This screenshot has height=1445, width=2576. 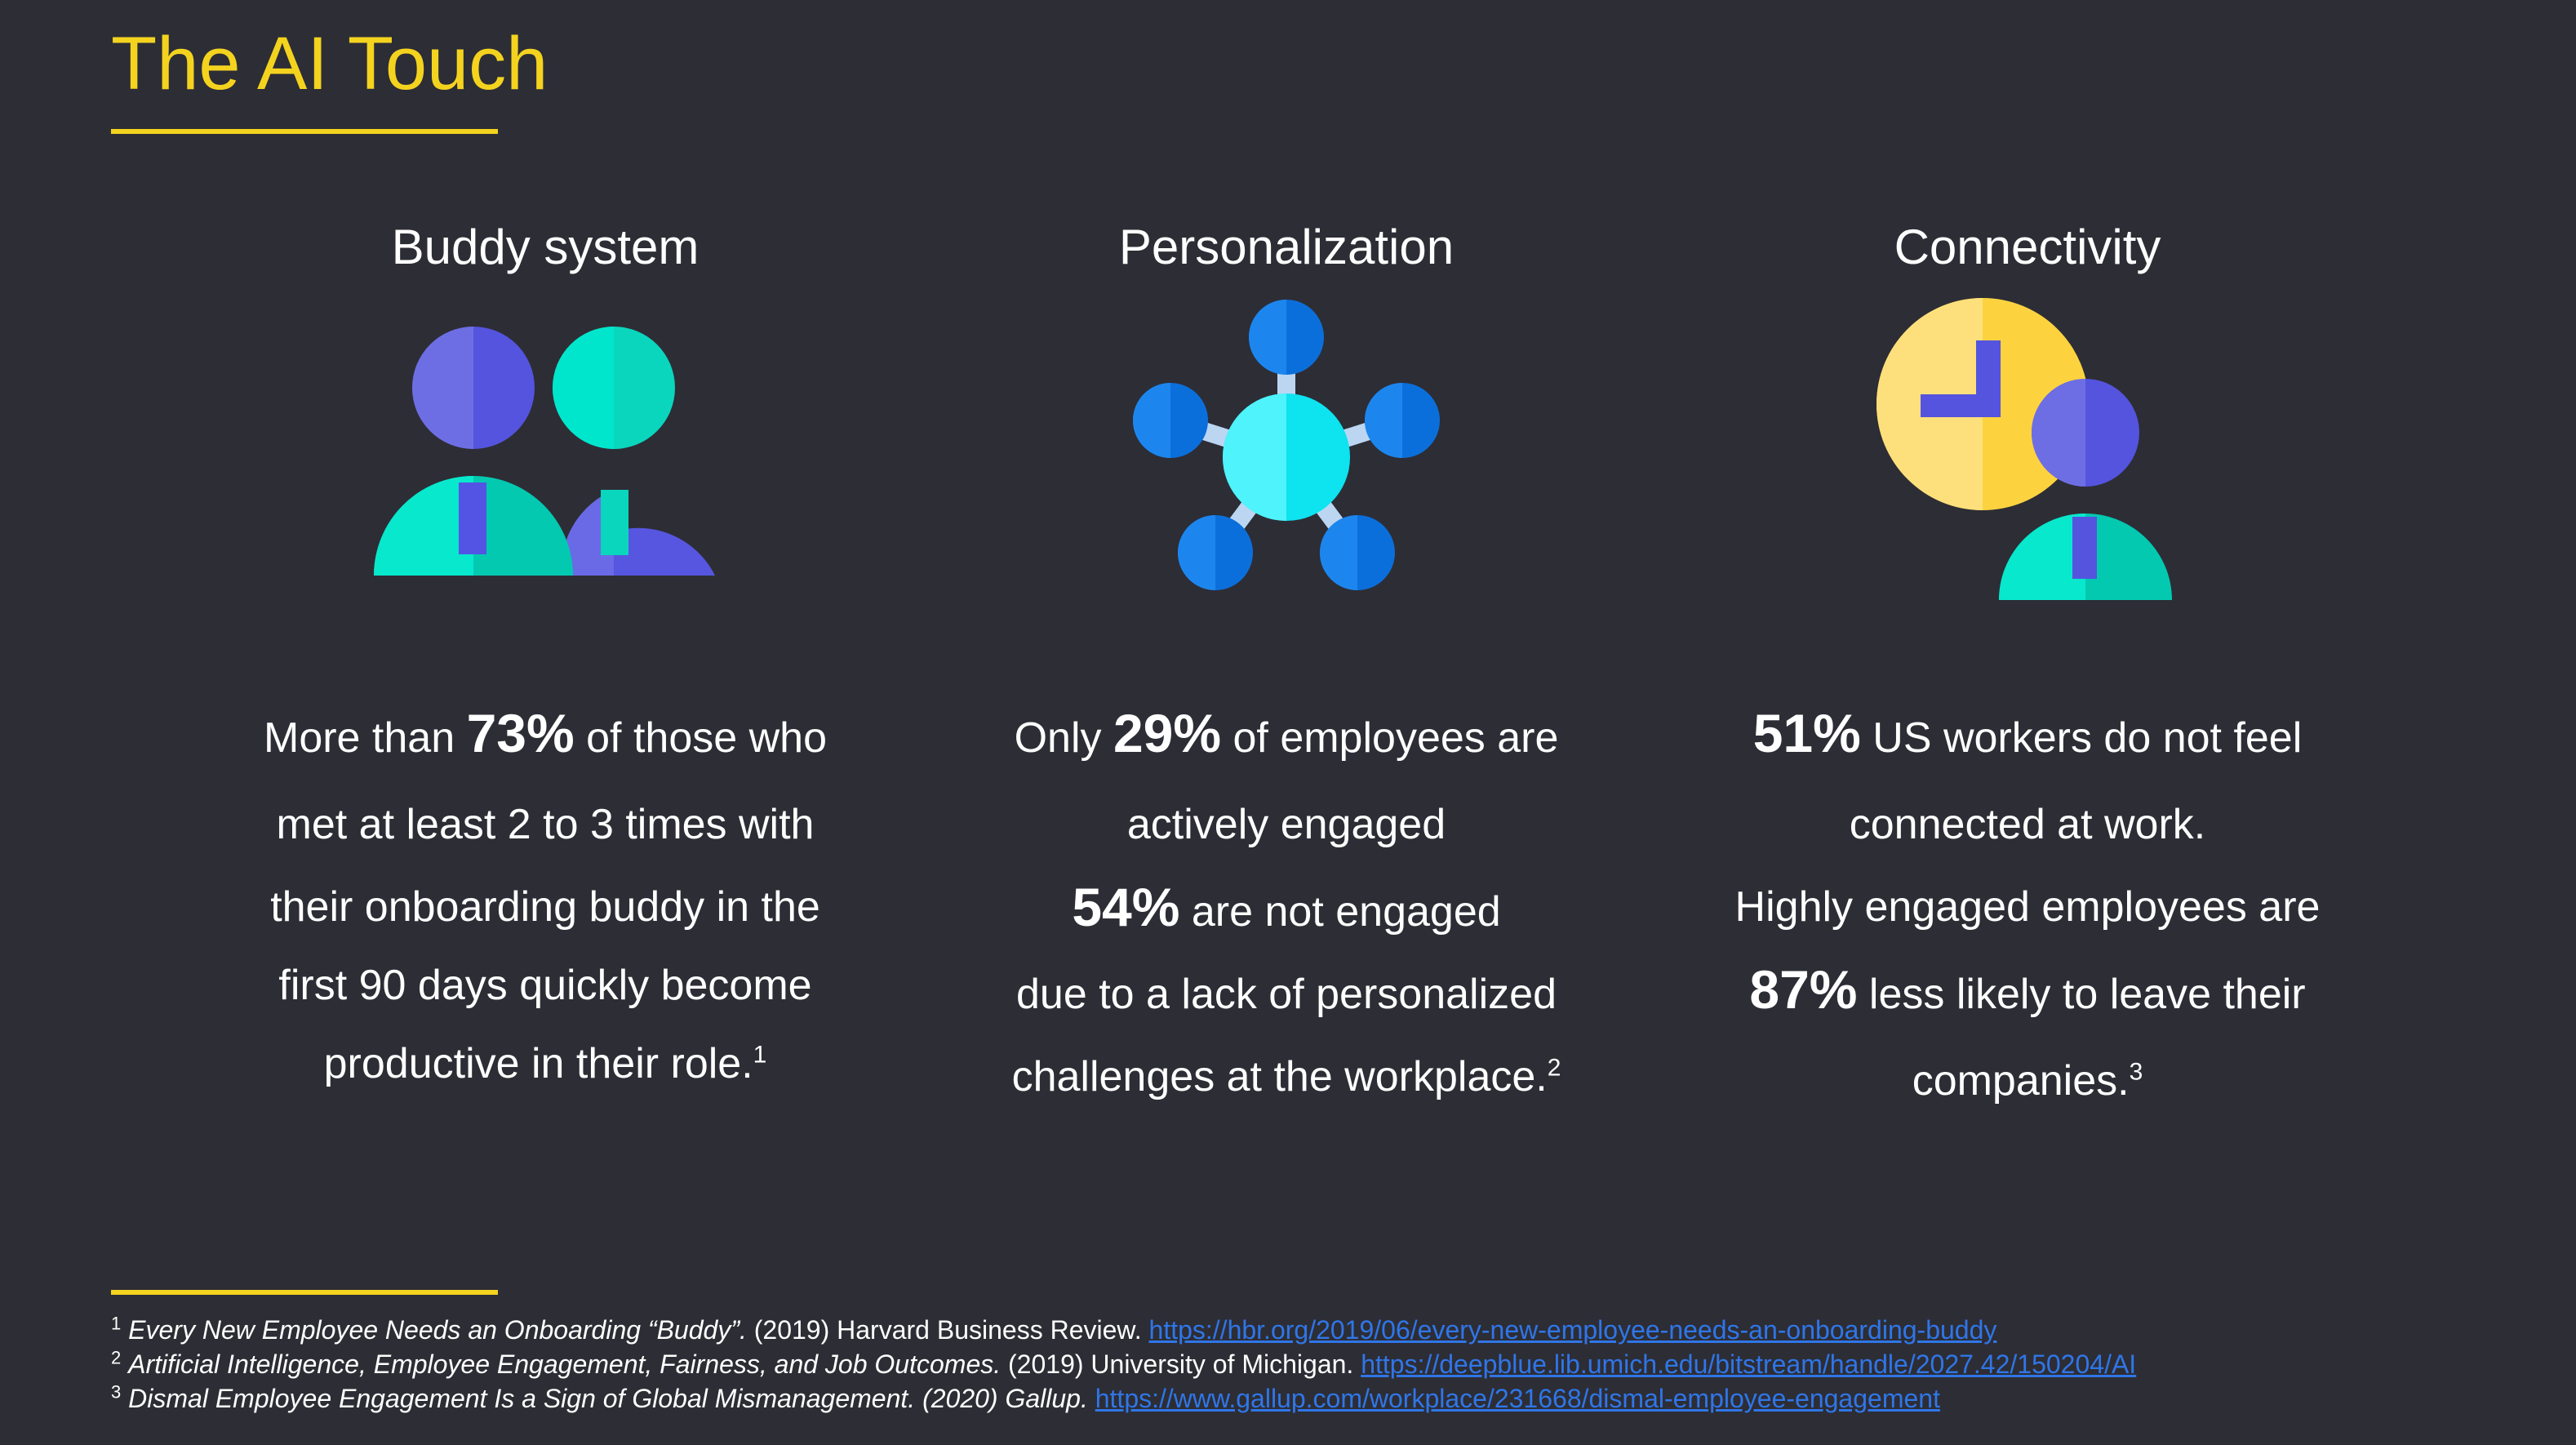 I want to click on title-underline, so click(x=304, y=131).